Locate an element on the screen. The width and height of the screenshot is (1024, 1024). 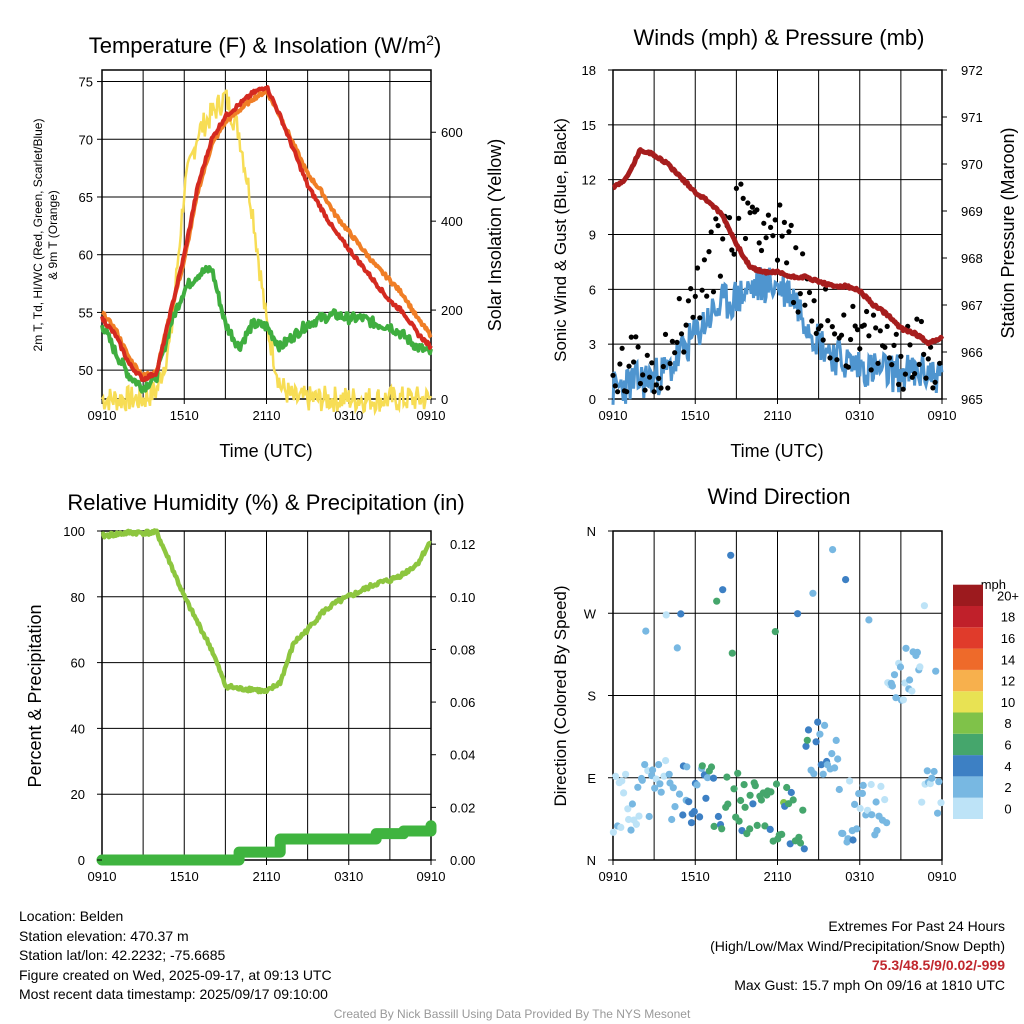
y-tick-label: 40 is located at coordinates (78, 728).